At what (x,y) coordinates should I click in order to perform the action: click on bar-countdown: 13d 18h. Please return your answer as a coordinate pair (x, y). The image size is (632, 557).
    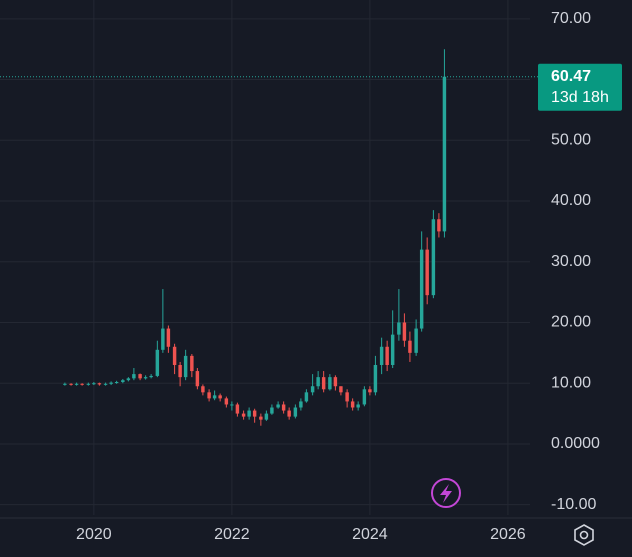
    Looking at the image, I should click on (580, 97).